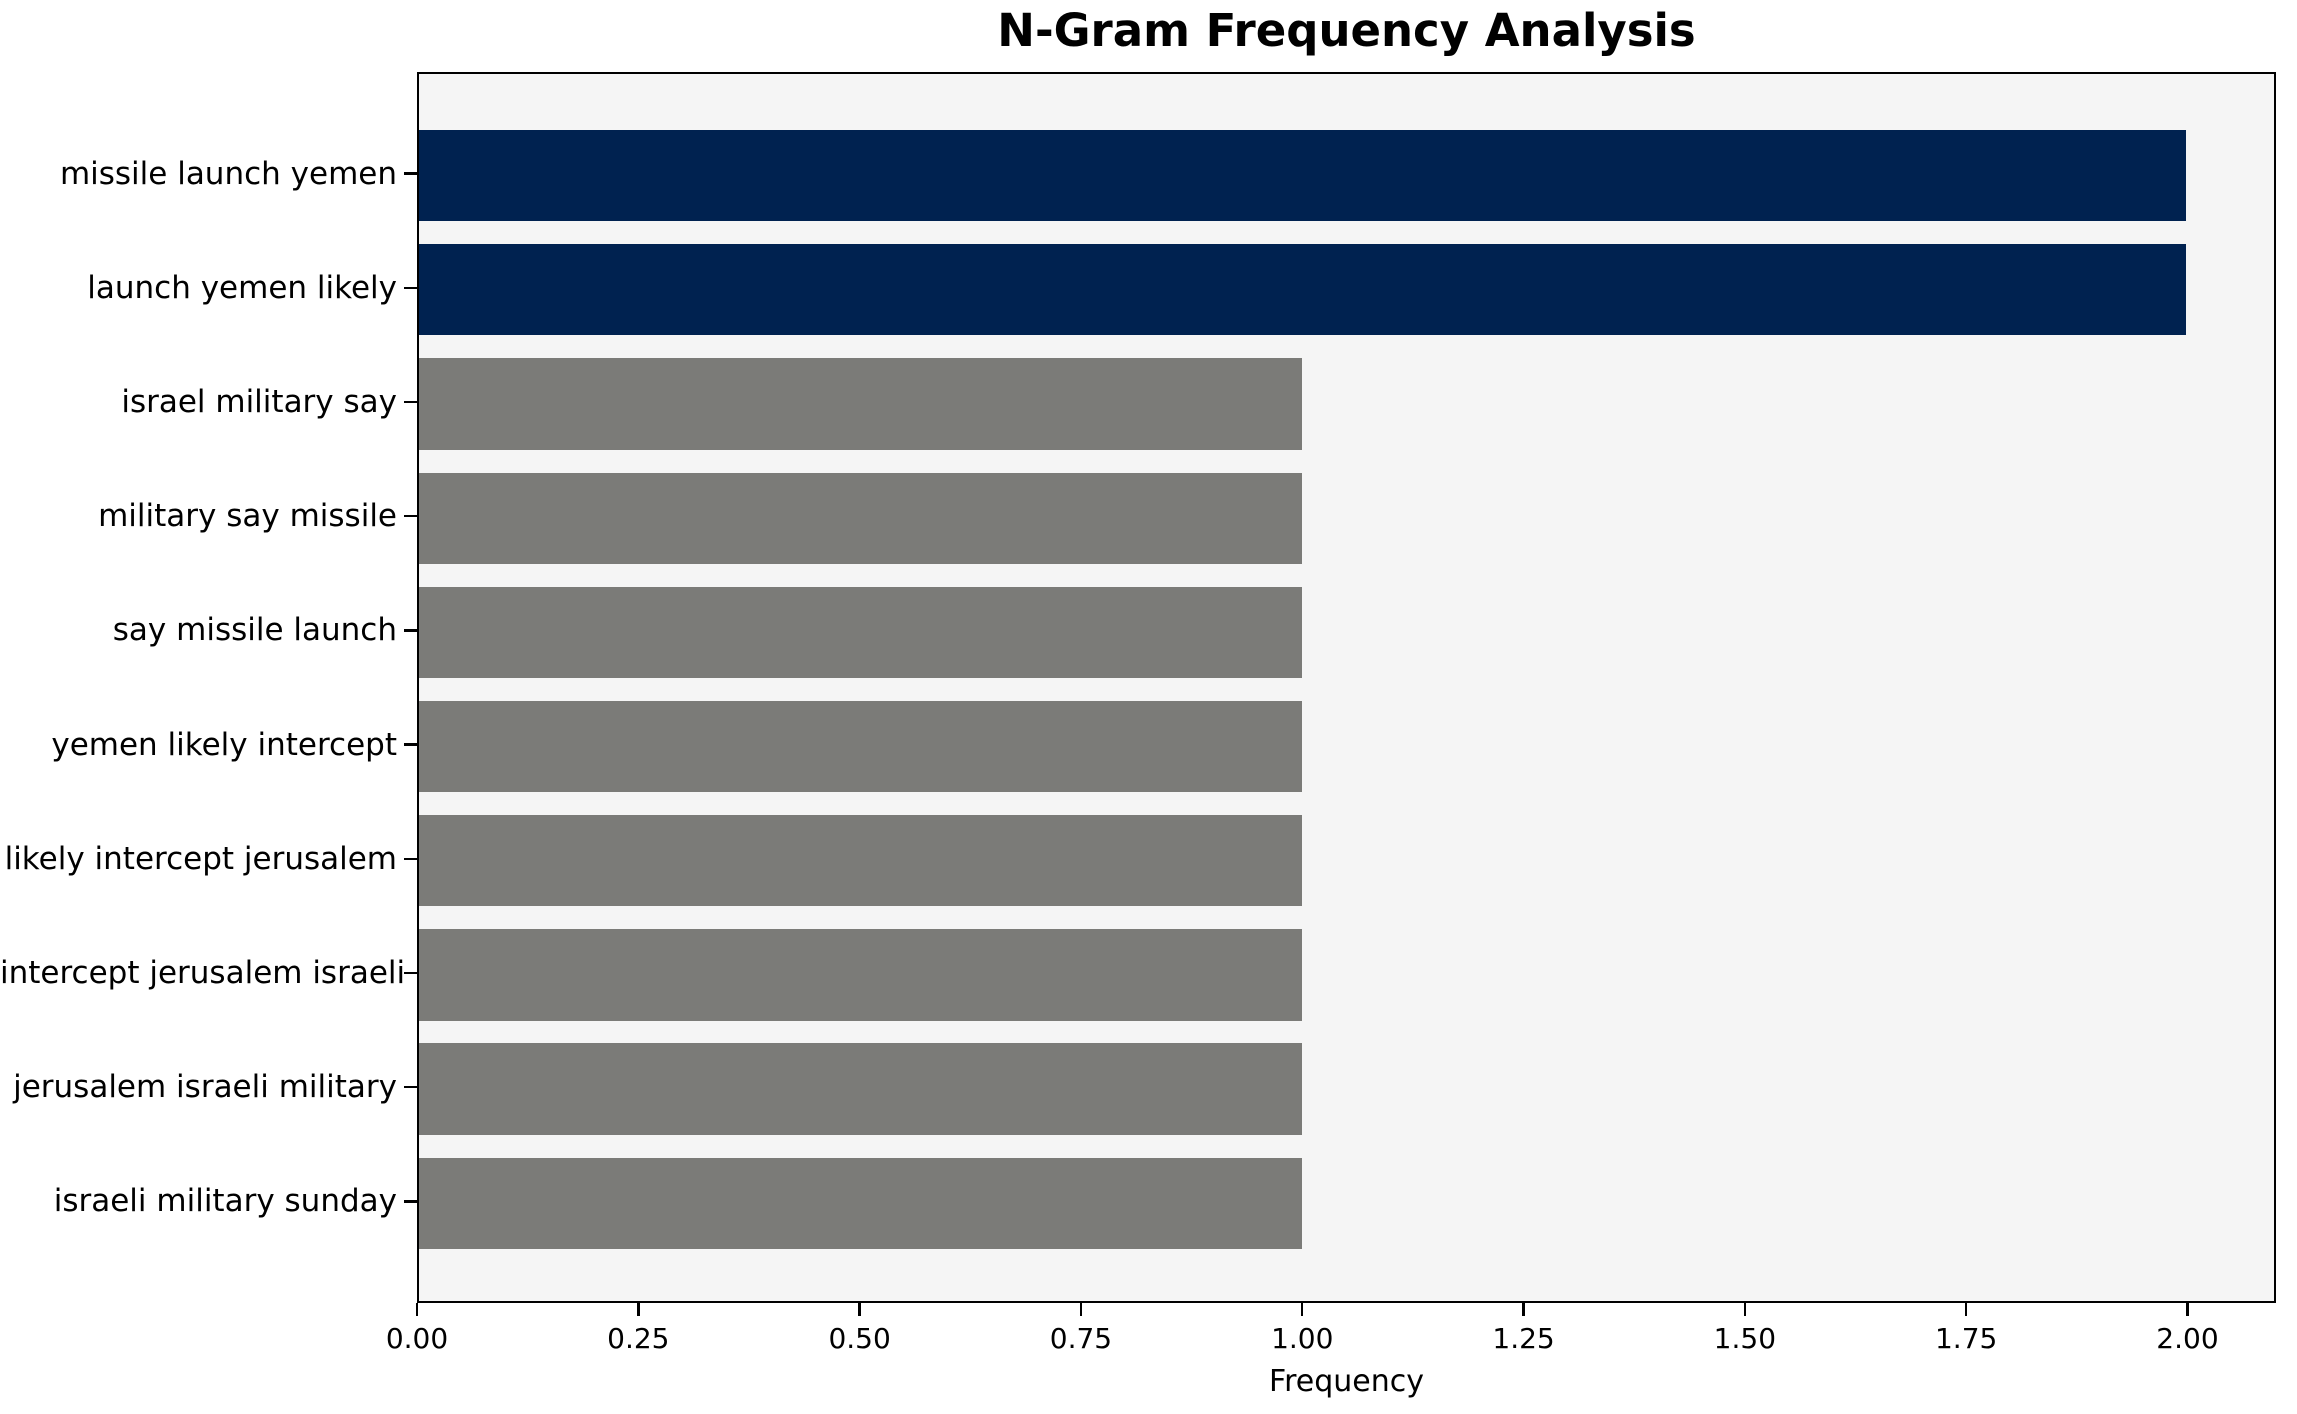 Image resolution: width=2297 pixels, height=1414 pixels. Describe the element at coordinates (1745, 1338) in the screenshot. I see `x-tick-label: 1.50` at that location.